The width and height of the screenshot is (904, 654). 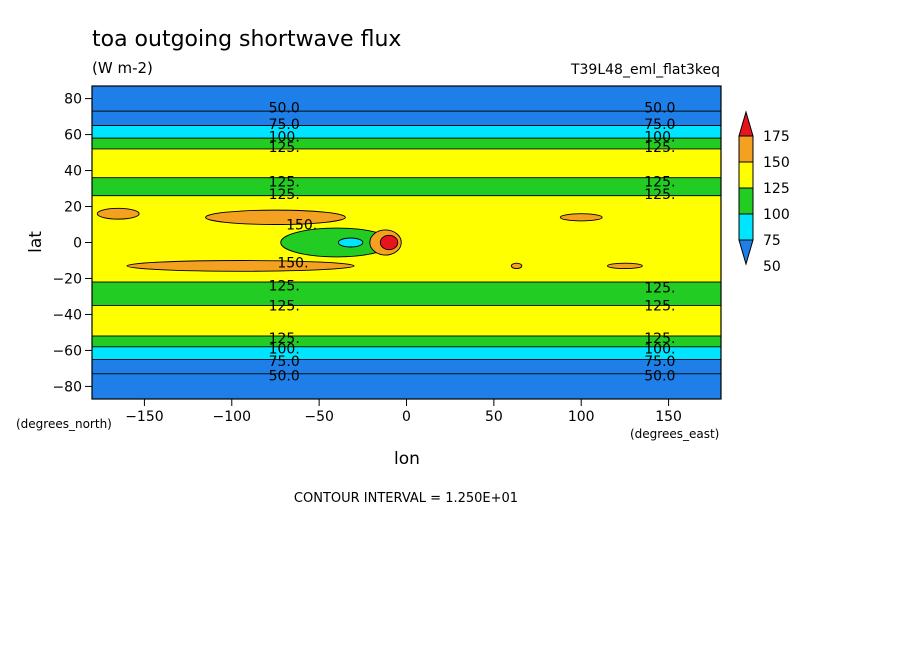 What do you see at coordinates (659, 306) in the screenshot?
I see `contour-label-17: 125.` at bounding box center [659, 306].